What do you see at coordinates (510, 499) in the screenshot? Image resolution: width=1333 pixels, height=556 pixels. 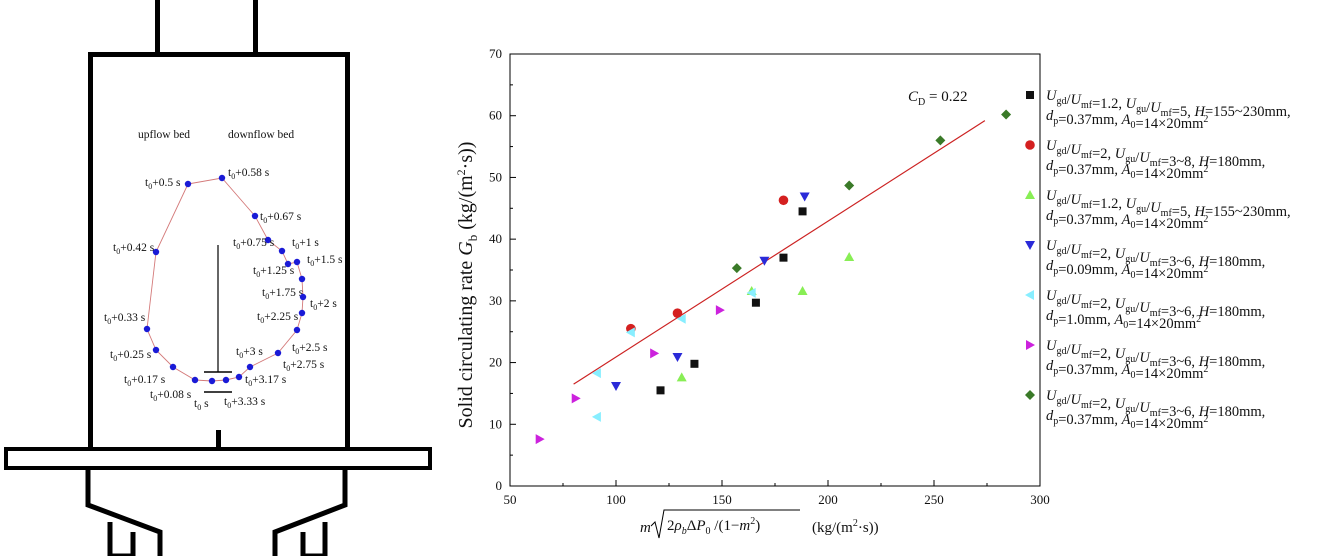 I see `x-tick-label: 50` at bounding box center [510, 499].